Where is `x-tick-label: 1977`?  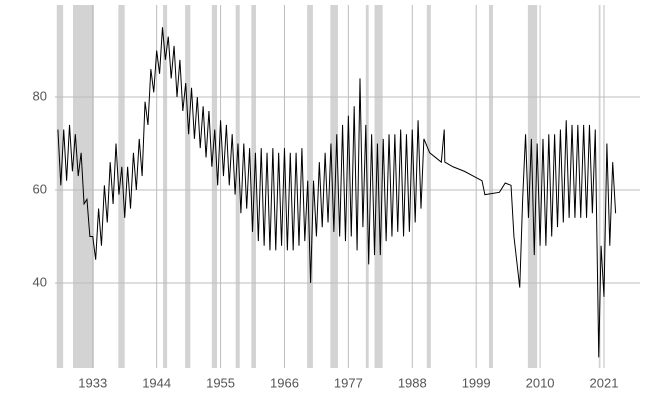 x-tick-label: 1977 is located at coordinates (348, 382).